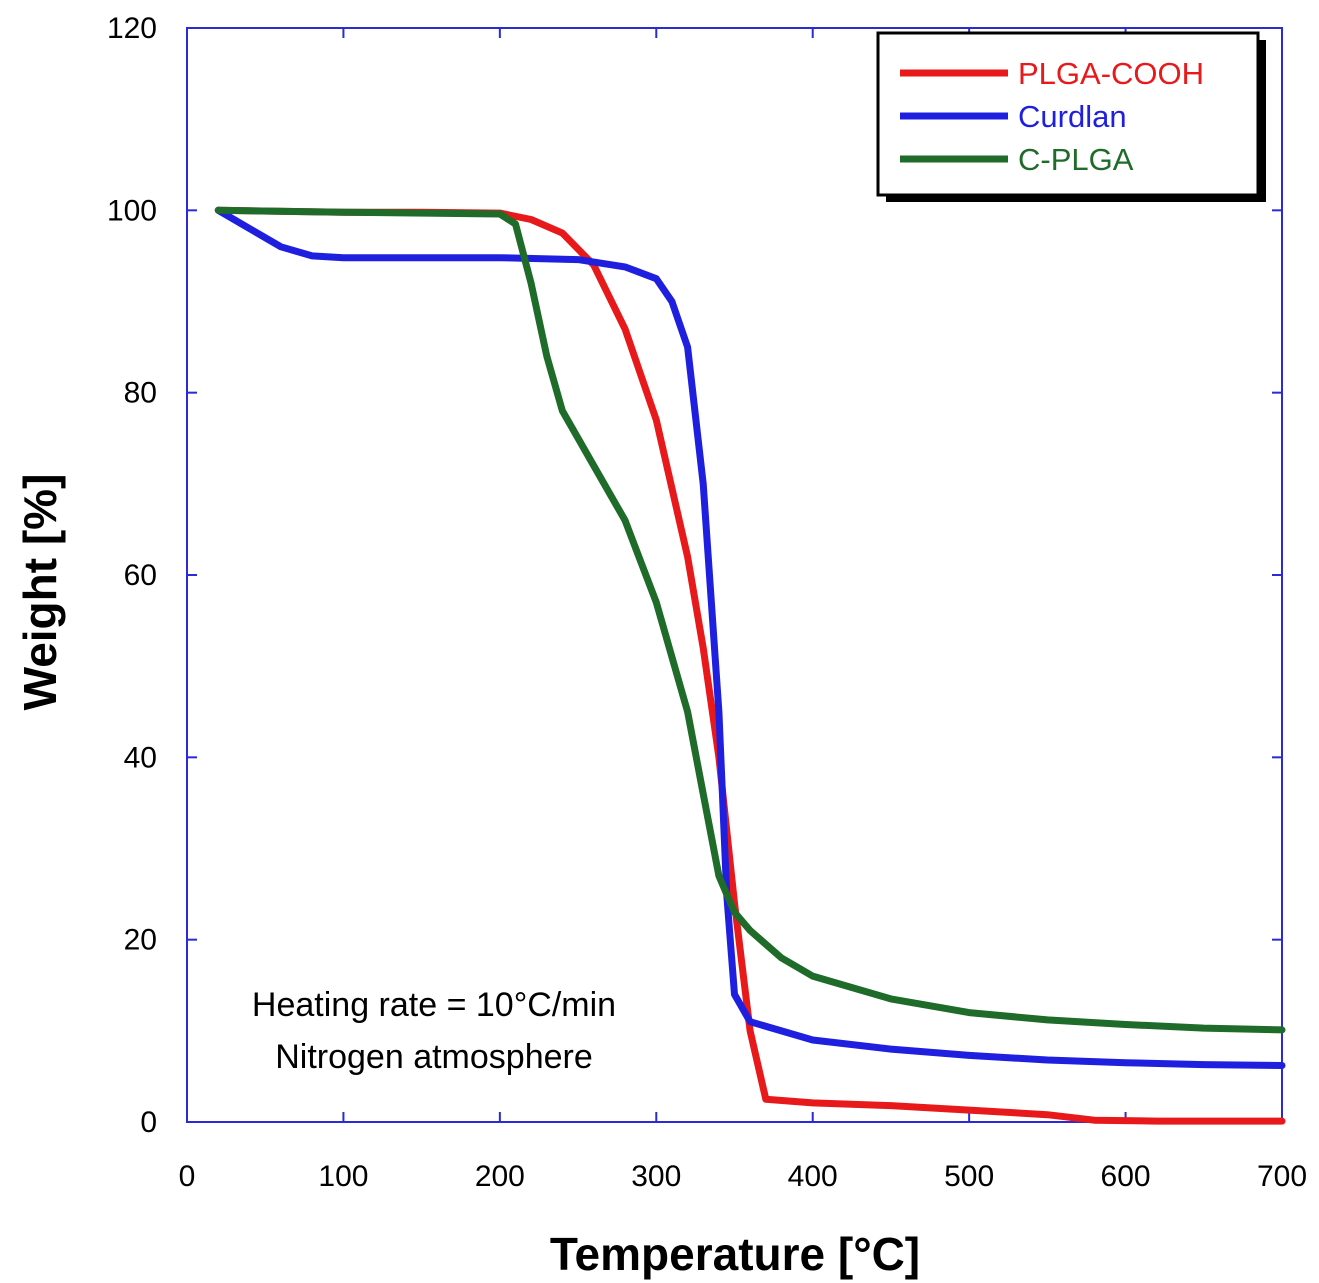 This screenshot has width=1319, height=1283. What do you see at coordinates (1076, 159) in the screenshot?
I see `legend-label: C-PLGA` at bounding box center [1076, 159].